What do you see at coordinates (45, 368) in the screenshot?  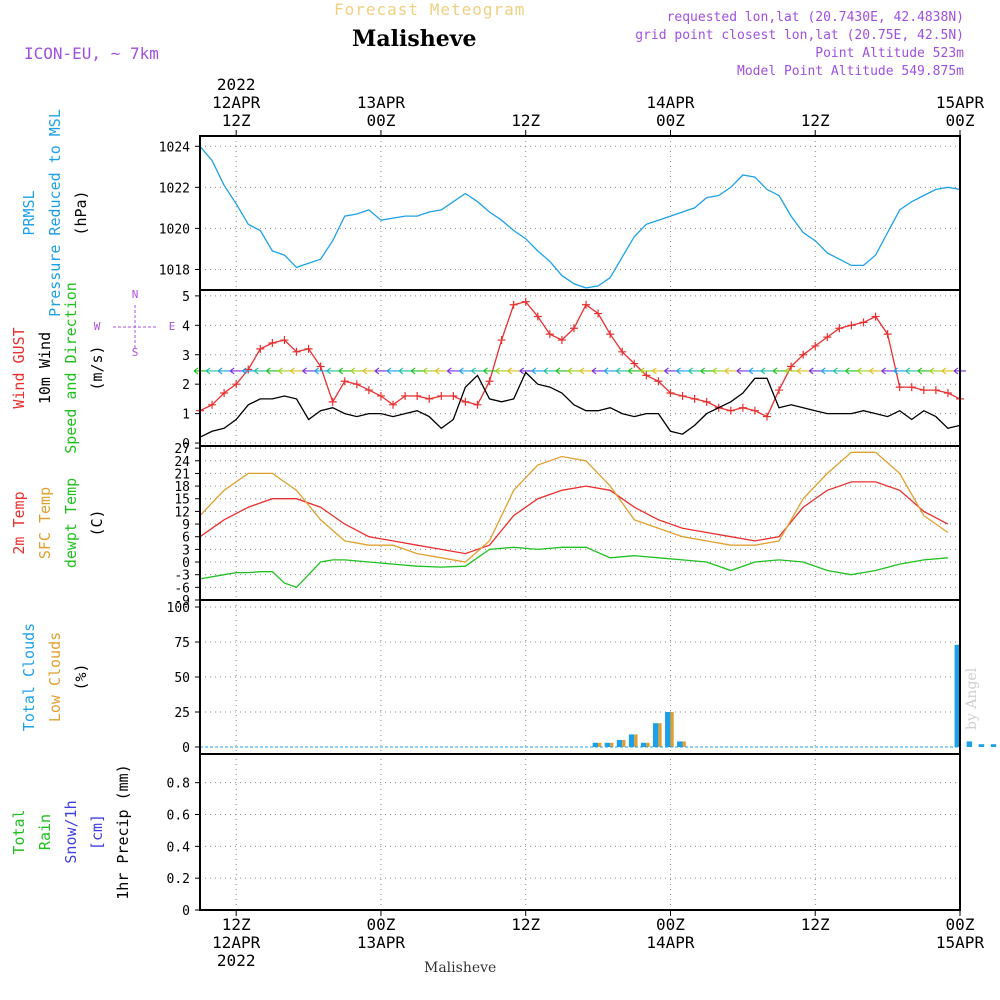 I see `panel-label: 10m Wind` at bounding box center [45, 368].